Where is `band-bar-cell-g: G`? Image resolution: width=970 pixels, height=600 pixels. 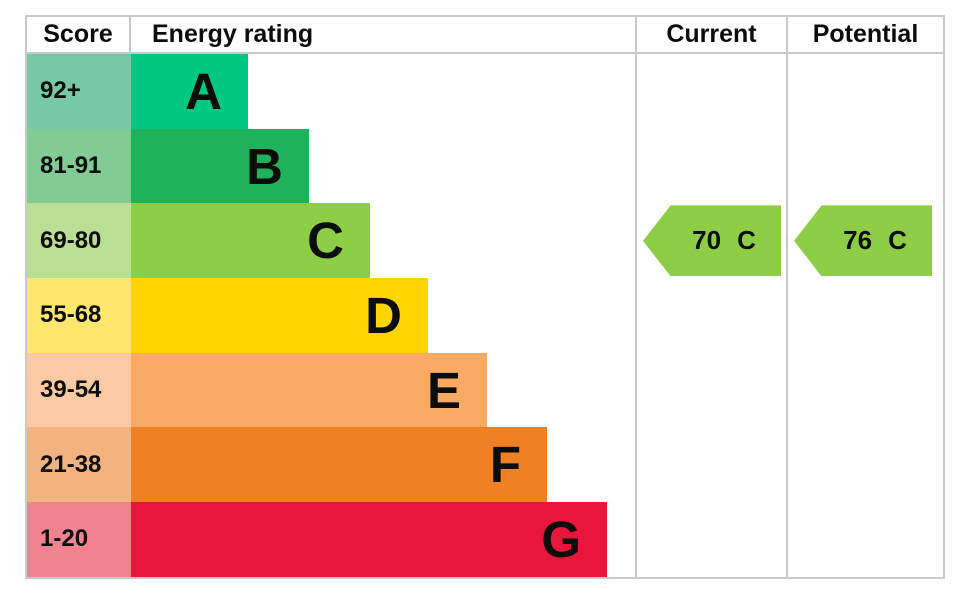
band-bar-cell-g: G is located at coordinates (383, 539).